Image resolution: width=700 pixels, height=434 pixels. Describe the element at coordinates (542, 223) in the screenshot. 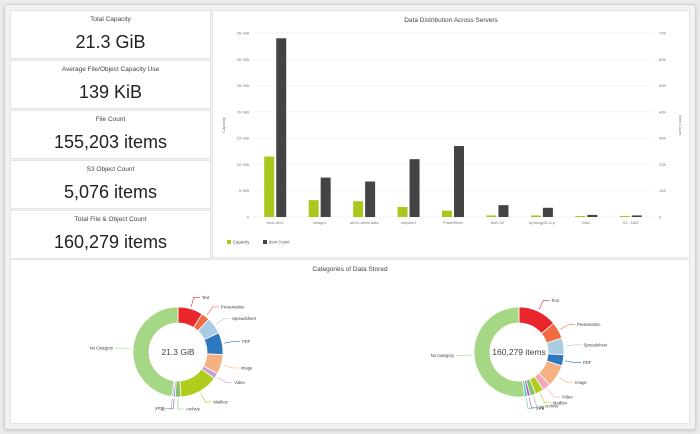

I see `x-tick-label: synology01.lc.p` at that location.